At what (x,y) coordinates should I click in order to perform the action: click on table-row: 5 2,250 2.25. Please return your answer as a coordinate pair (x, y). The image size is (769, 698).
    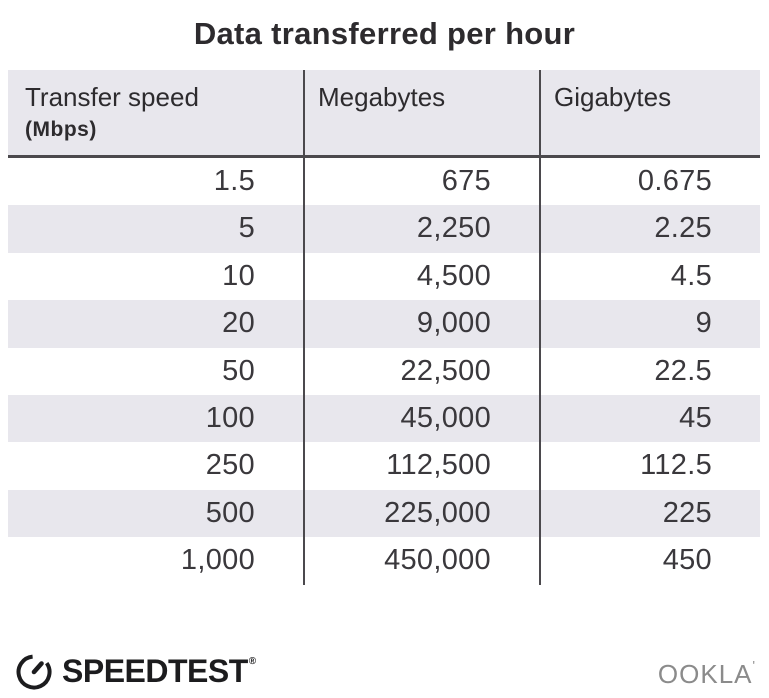
    Looking at the image, I should click on (384, 229).